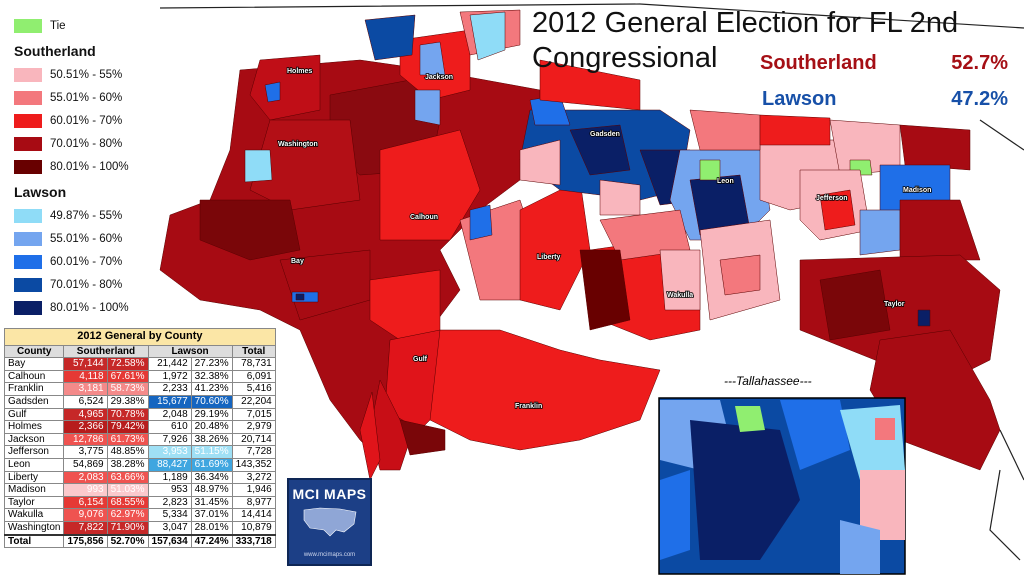 This screenshot has height=576, width=1024. I want to click on legend-item-lawson-1: 55.01% - 60%, so click(99, 238).